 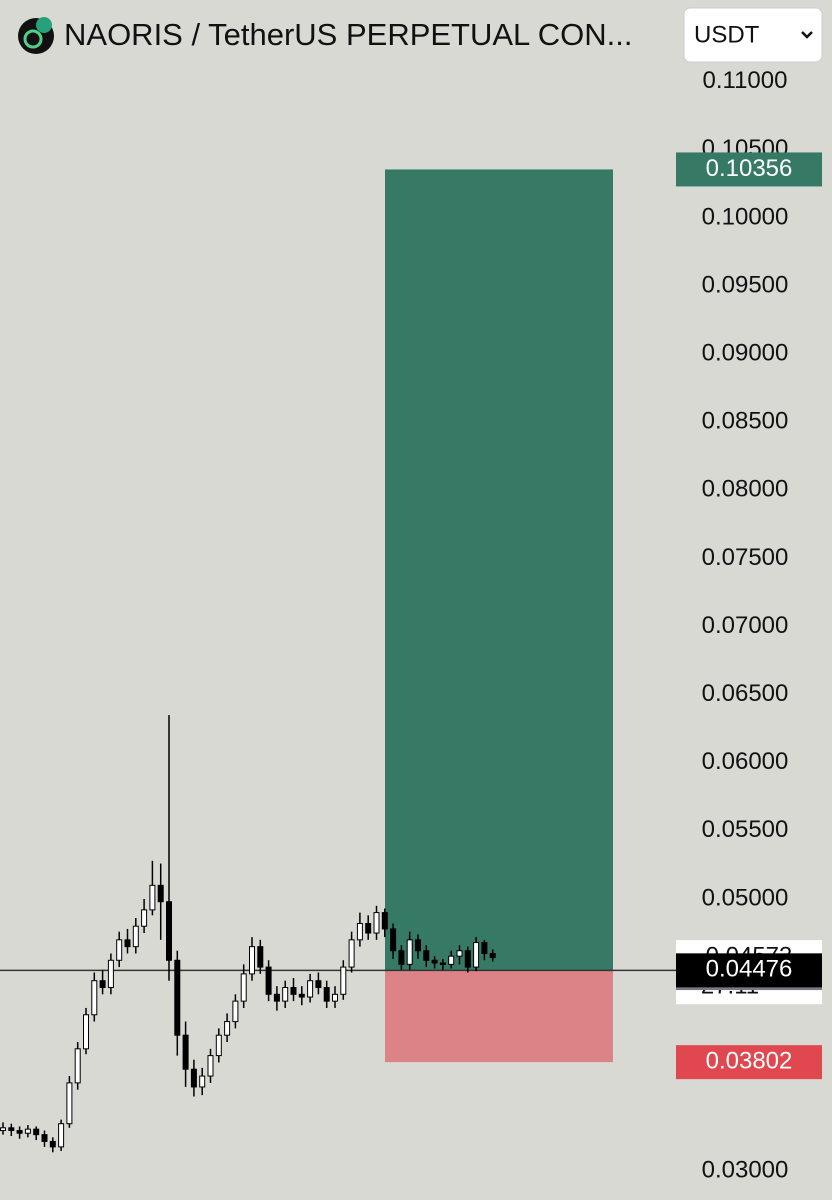 What do you see at coordinates (745, 1170) in the screenshot?
I see `y-tick-label: 0.03000` at bounding box center [745, 1170].